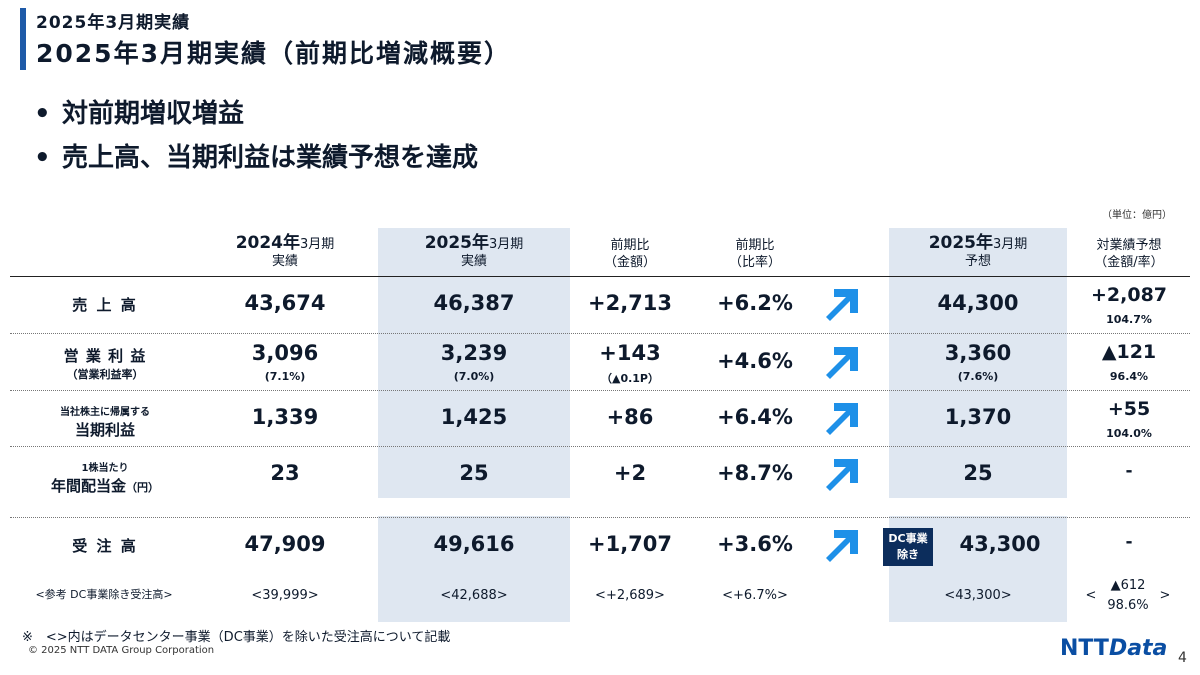 Image resolution: width=1200 pixels, height=675 pixels. I want to click on orders-ref-forecast: <43,300>, so click(978, 595).